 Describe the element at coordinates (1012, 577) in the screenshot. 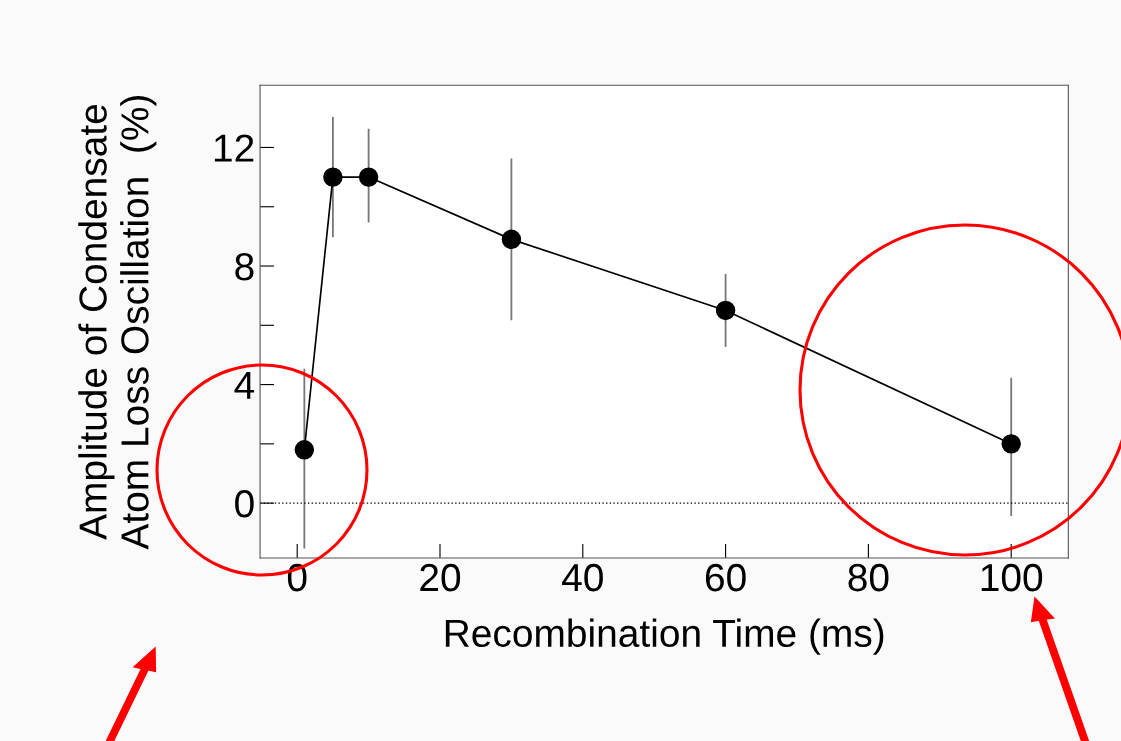

I see `x-tick-label: 100` at that location.